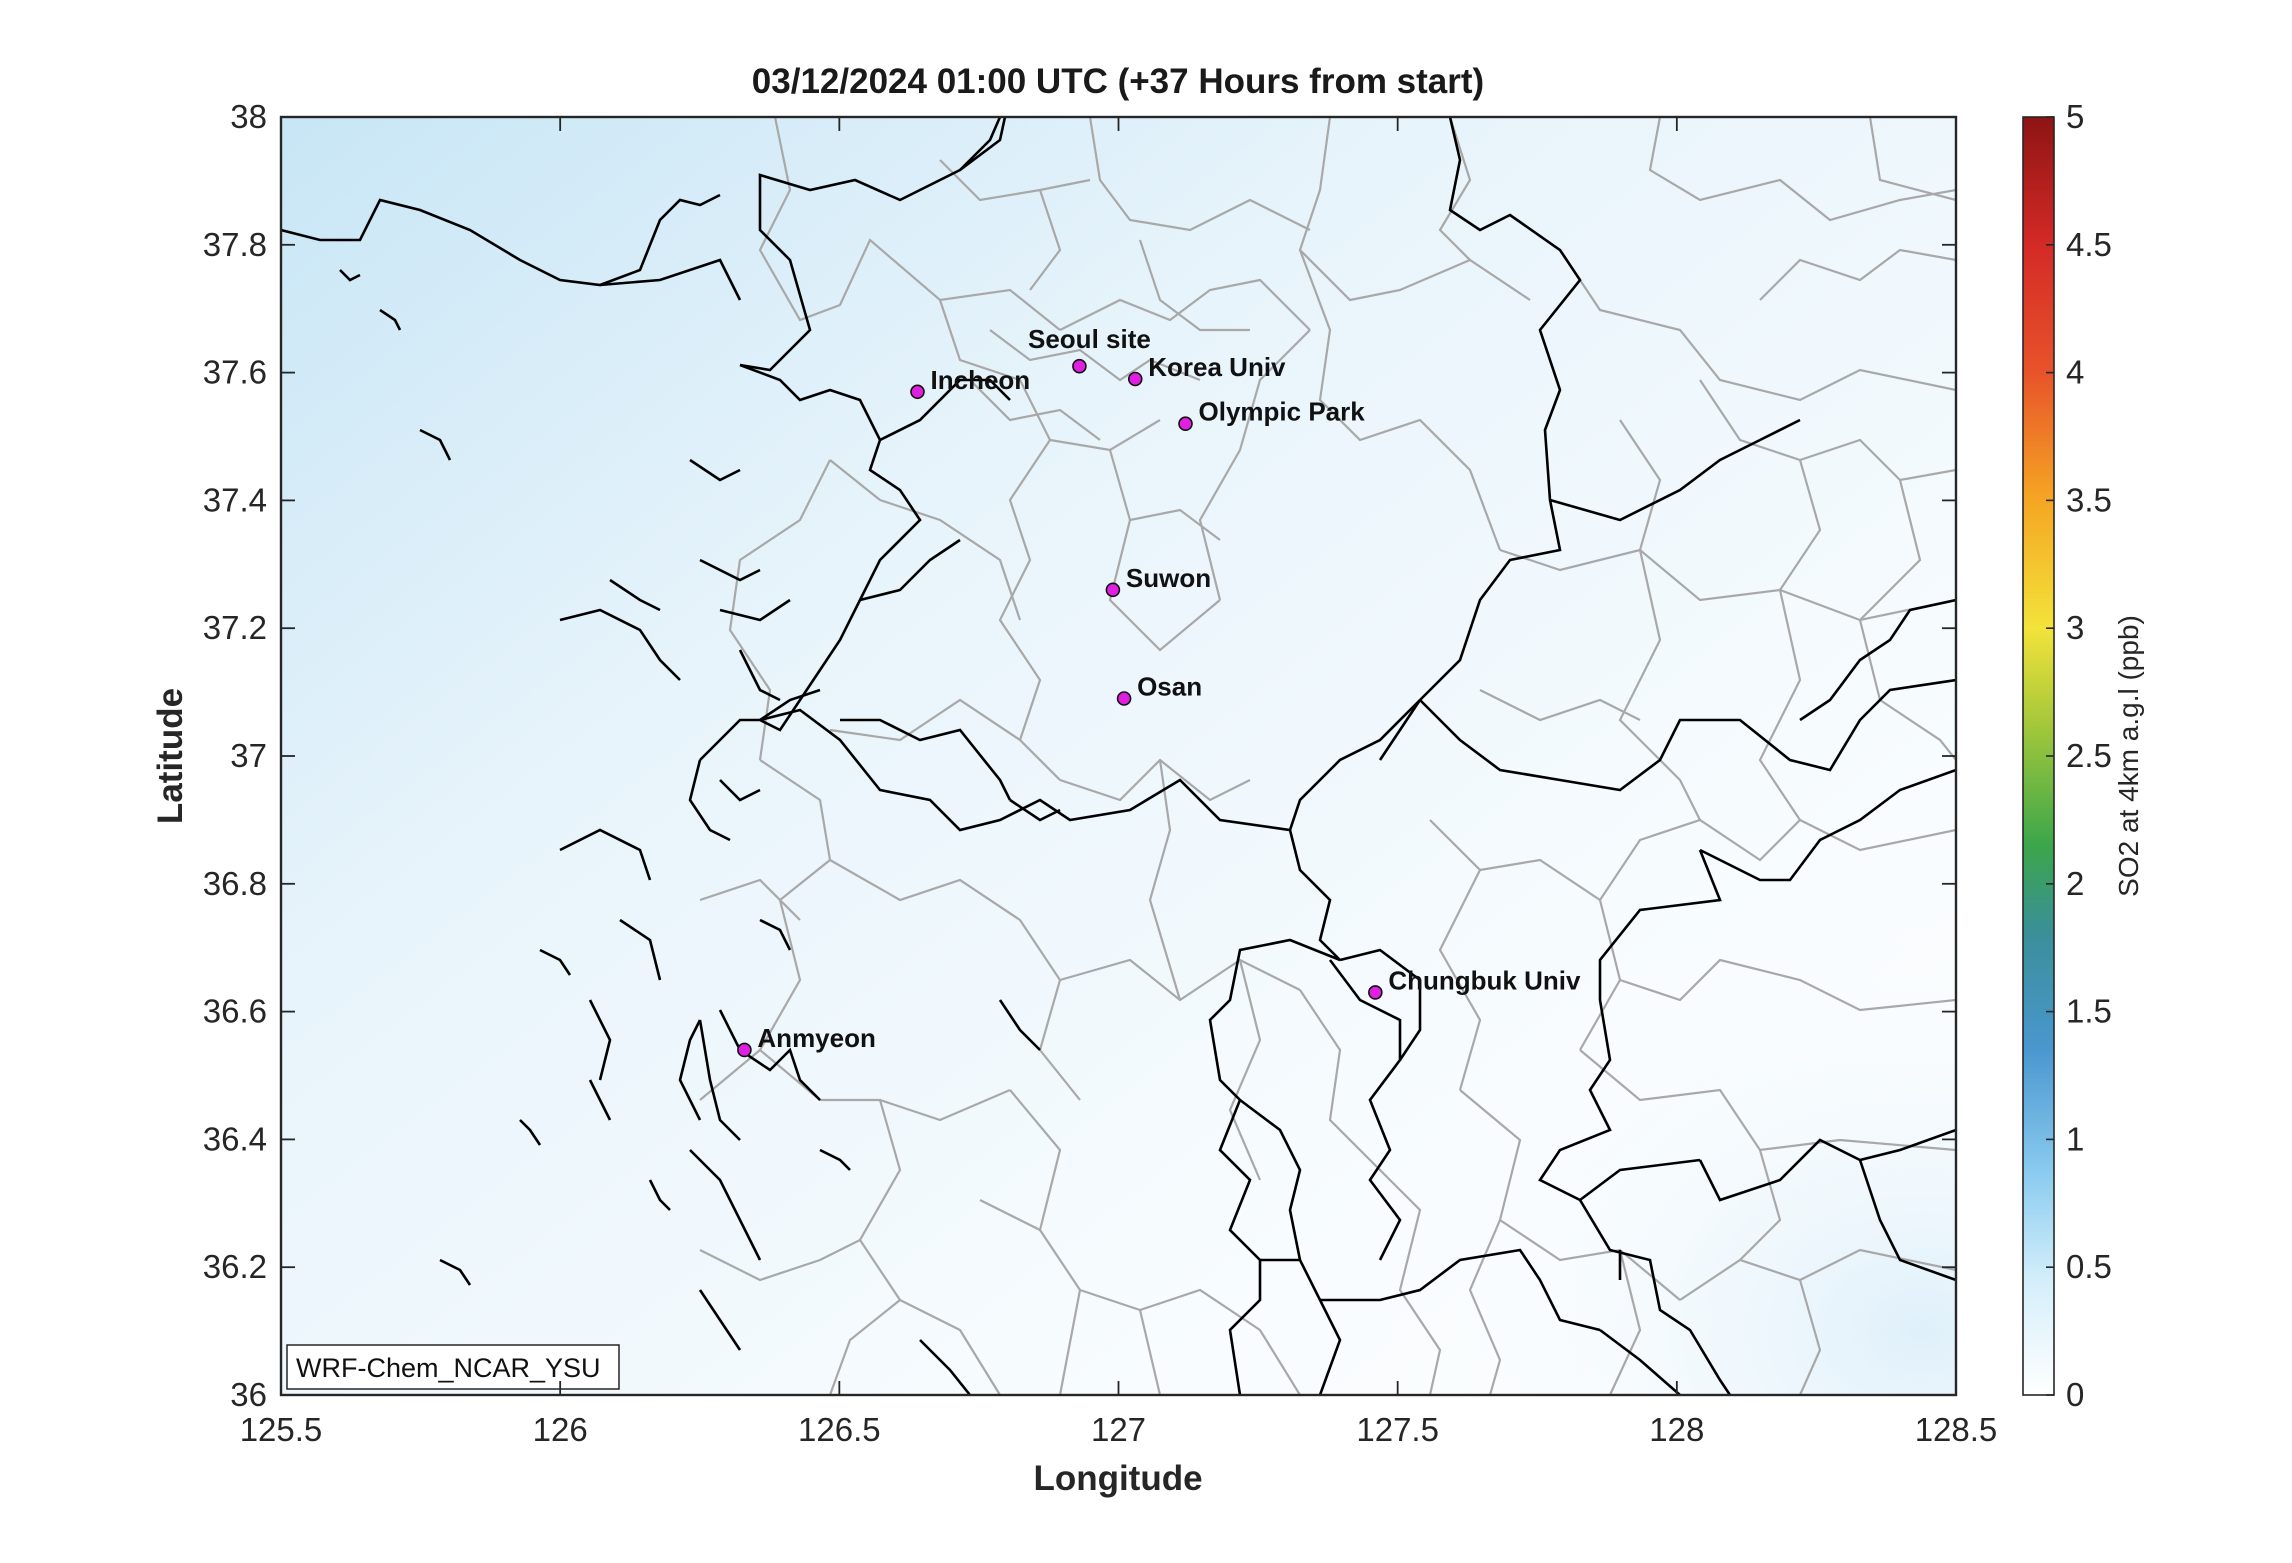  I want to click on x-tick-label: 126.5, so click(839, 1429).